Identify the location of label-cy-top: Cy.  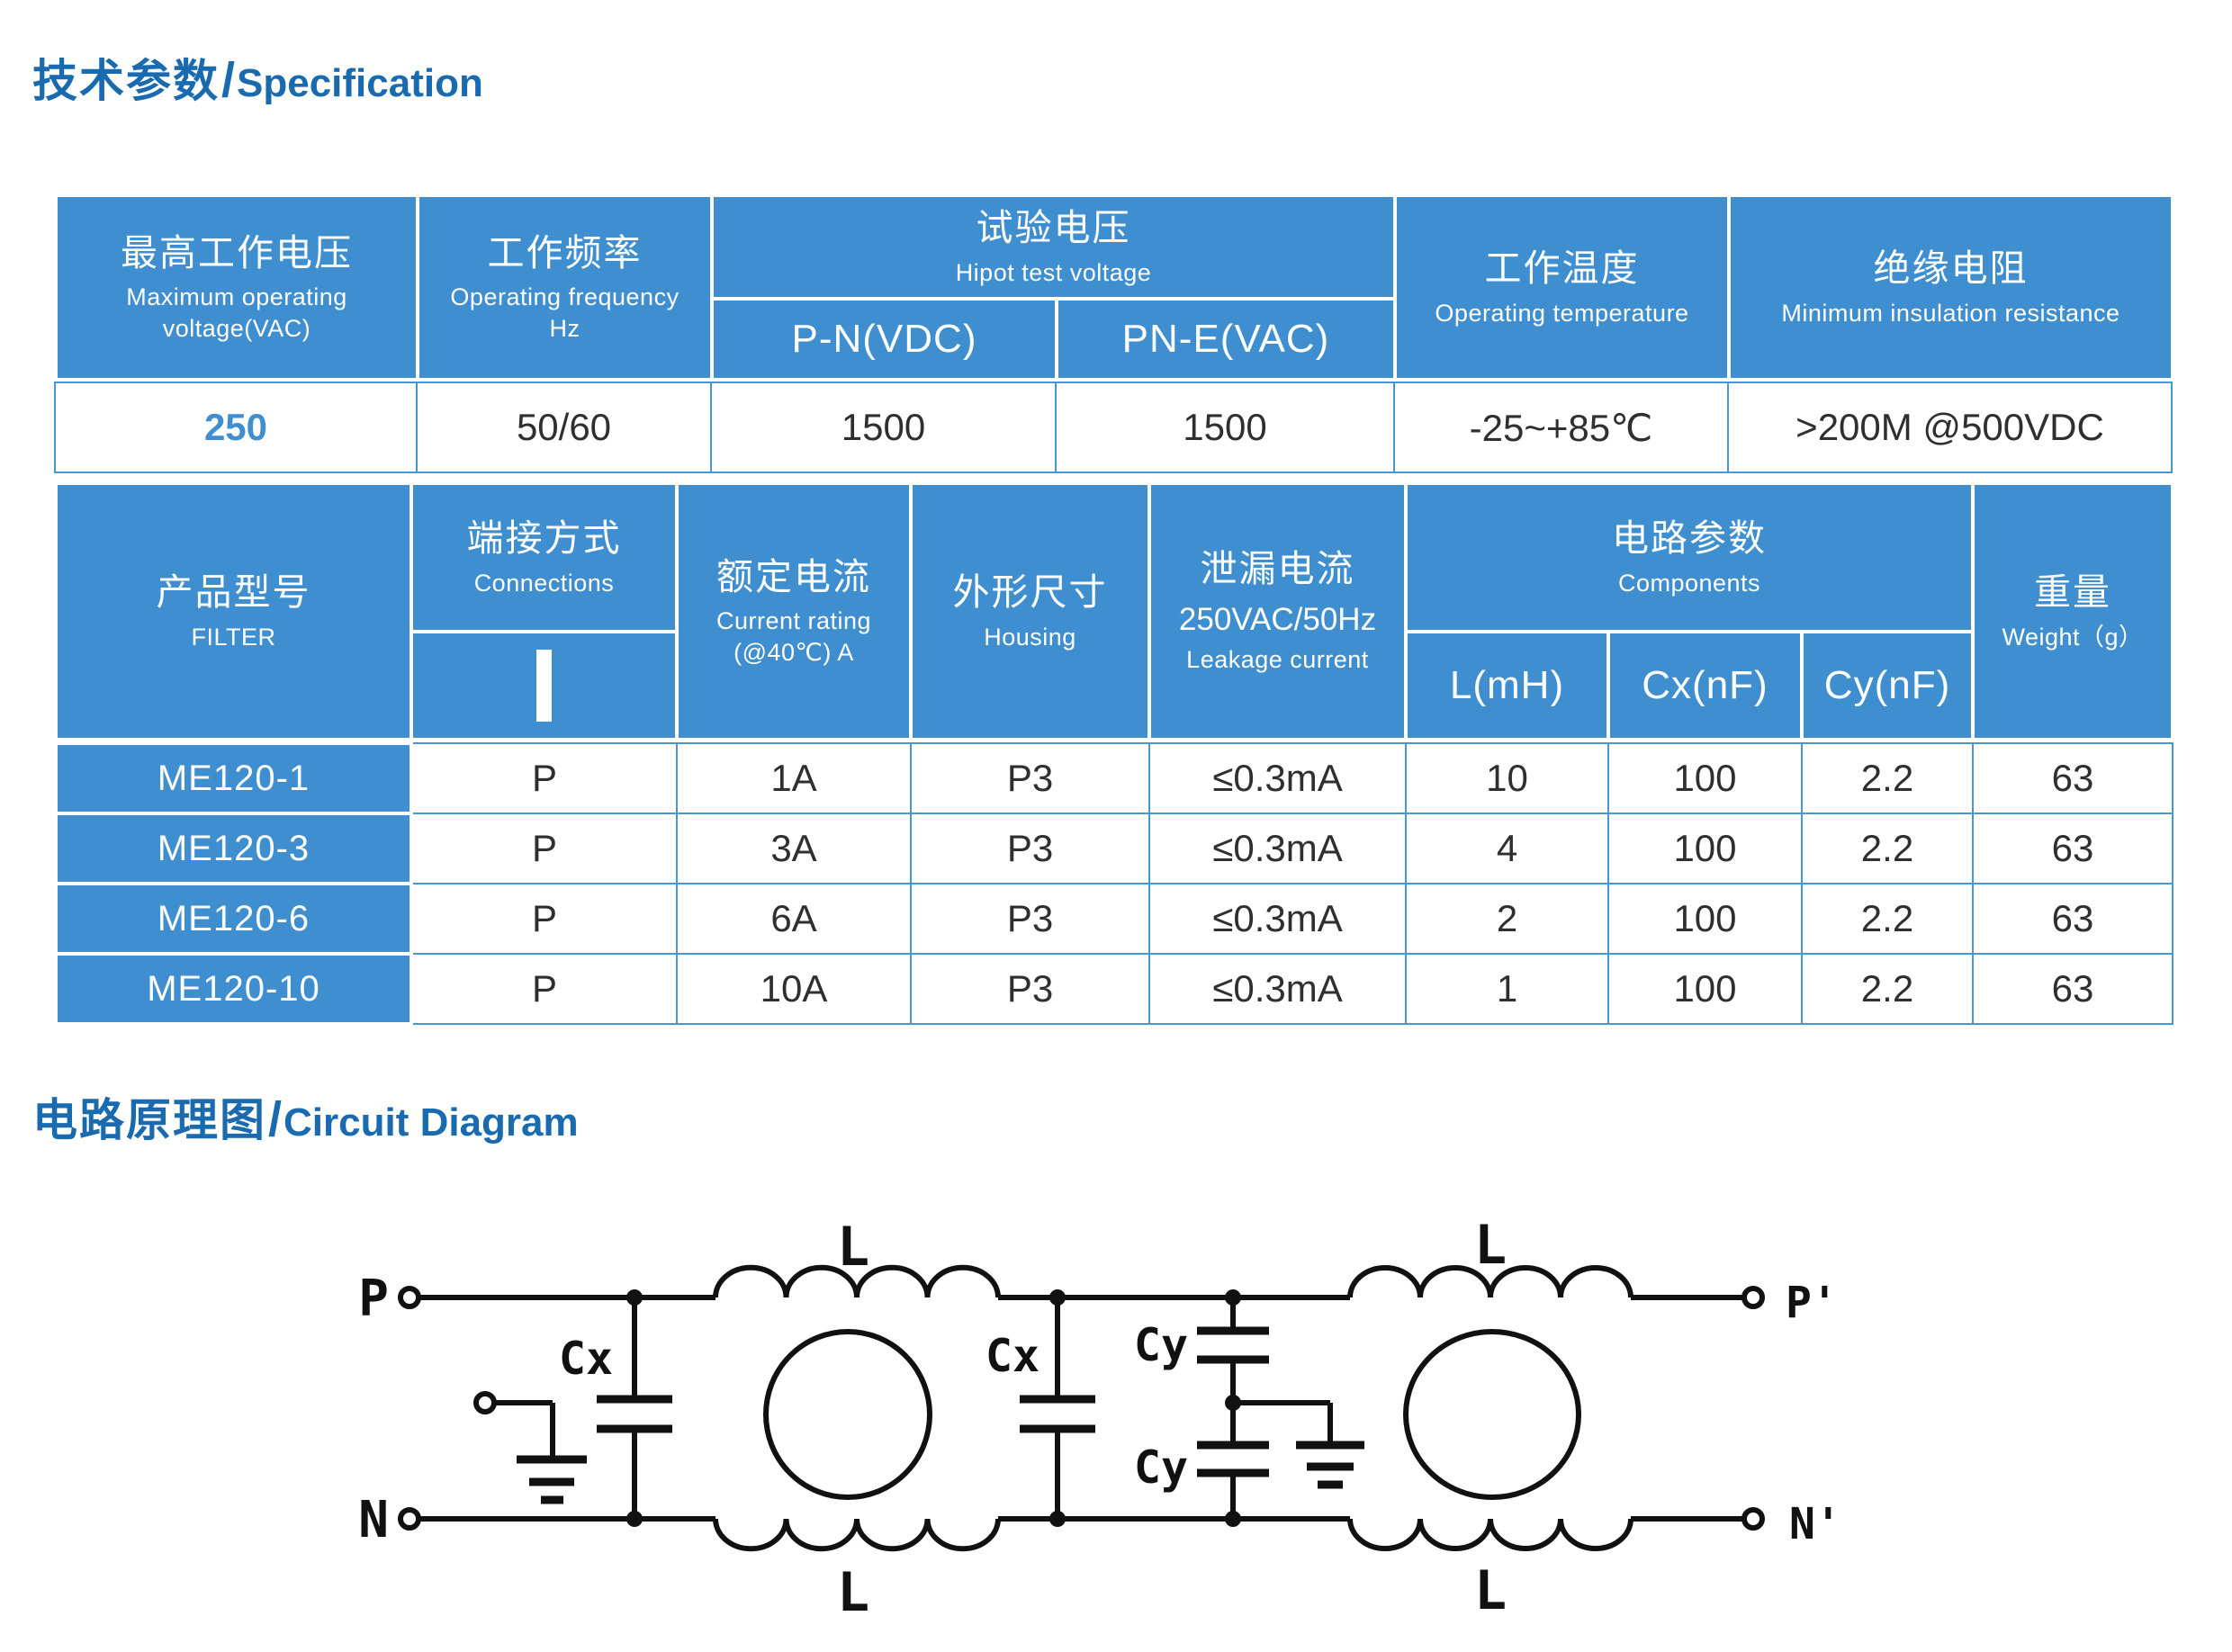
(1161, 1345).